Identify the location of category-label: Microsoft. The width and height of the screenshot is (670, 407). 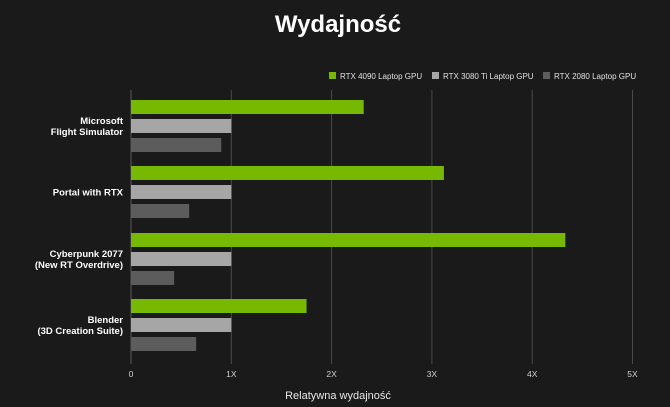
(102, 121).